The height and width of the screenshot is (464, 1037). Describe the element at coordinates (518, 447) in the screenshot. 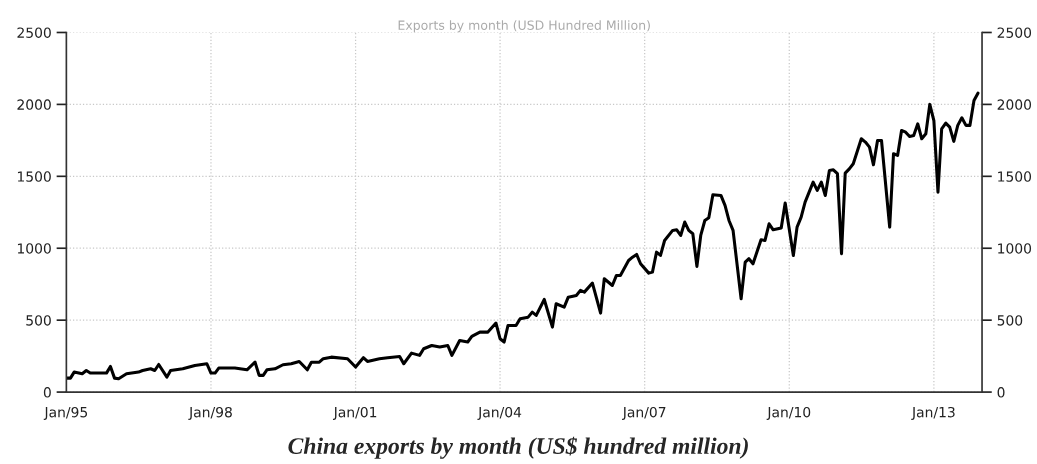

I see `text: China exports by month (US$ hundred million)` at that location.